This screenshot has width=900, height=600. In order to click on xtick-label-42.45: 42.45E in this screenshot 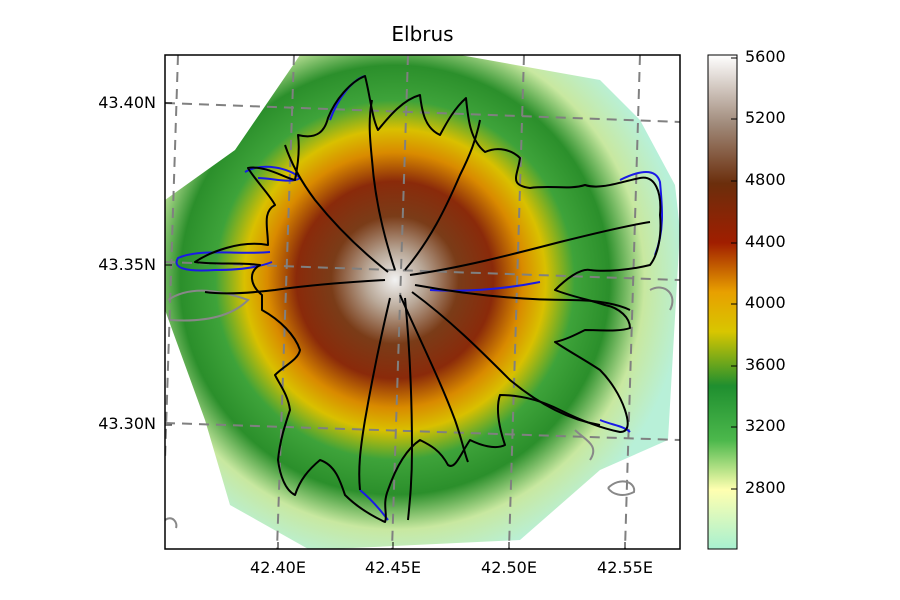, I will do `click(393, 567)`.